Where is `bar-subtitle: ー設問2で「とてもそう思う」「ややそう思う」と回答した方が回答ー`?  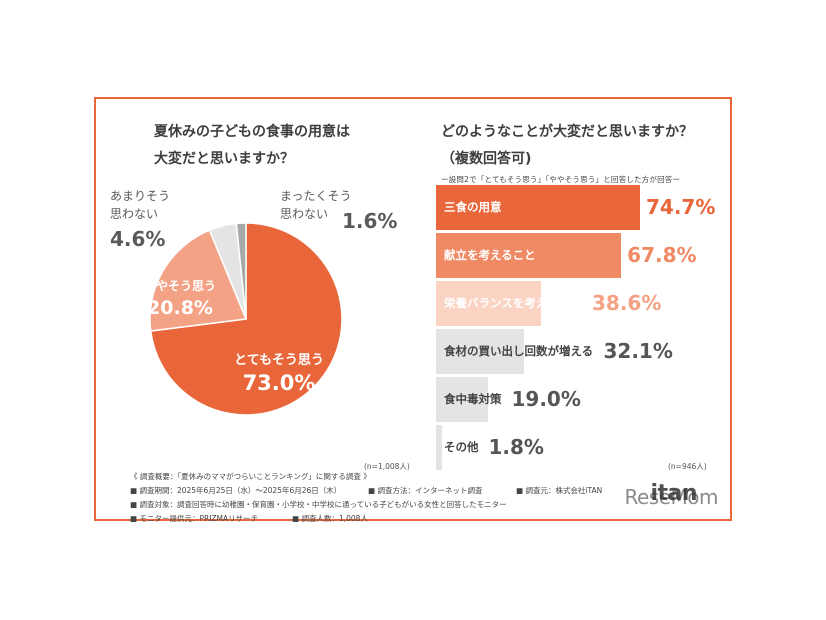 bar-subtitle: ー設問2で「とてもそう思う」「ややそう思う」と回答した方が回答ー is located at coordinates (561, 179).